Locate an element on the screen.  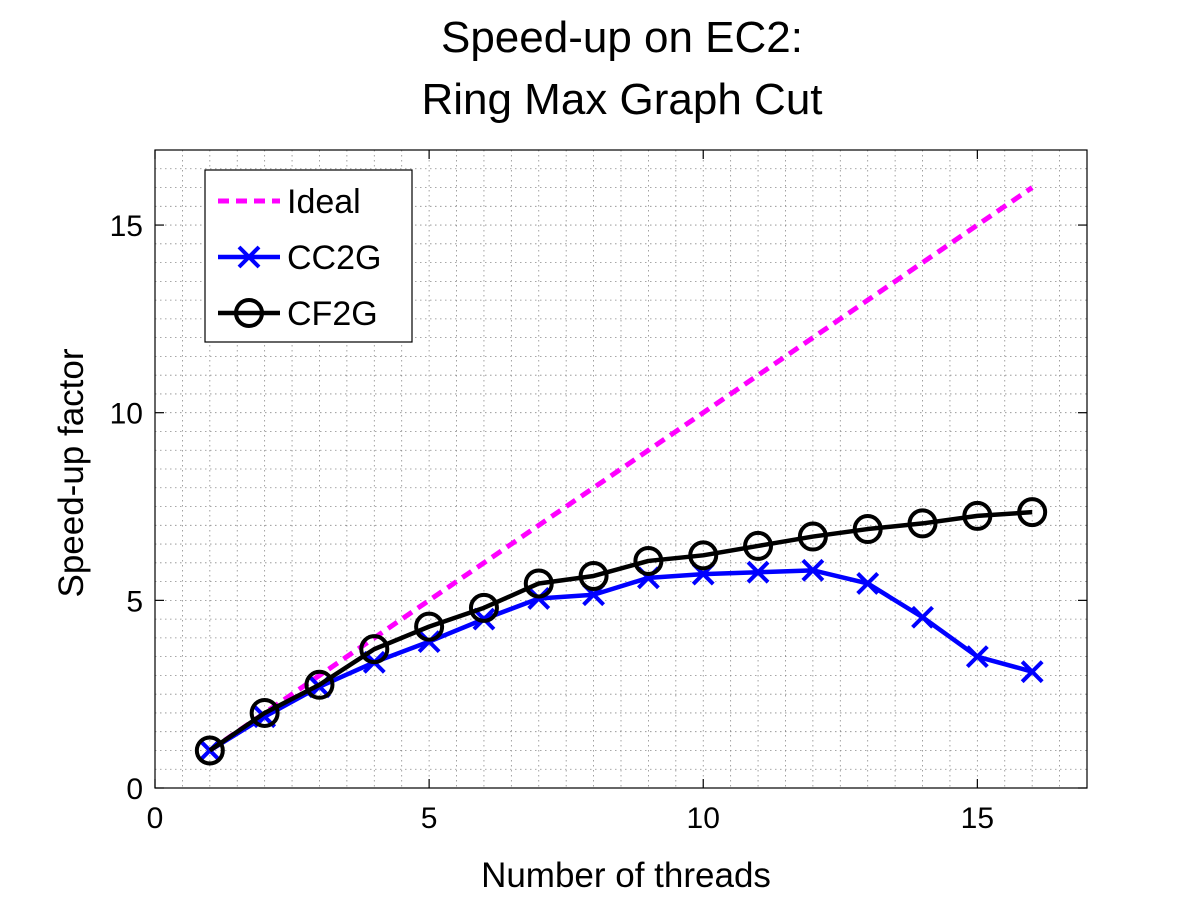
x-tick-label: 15 is located at coordinates (977, 818).